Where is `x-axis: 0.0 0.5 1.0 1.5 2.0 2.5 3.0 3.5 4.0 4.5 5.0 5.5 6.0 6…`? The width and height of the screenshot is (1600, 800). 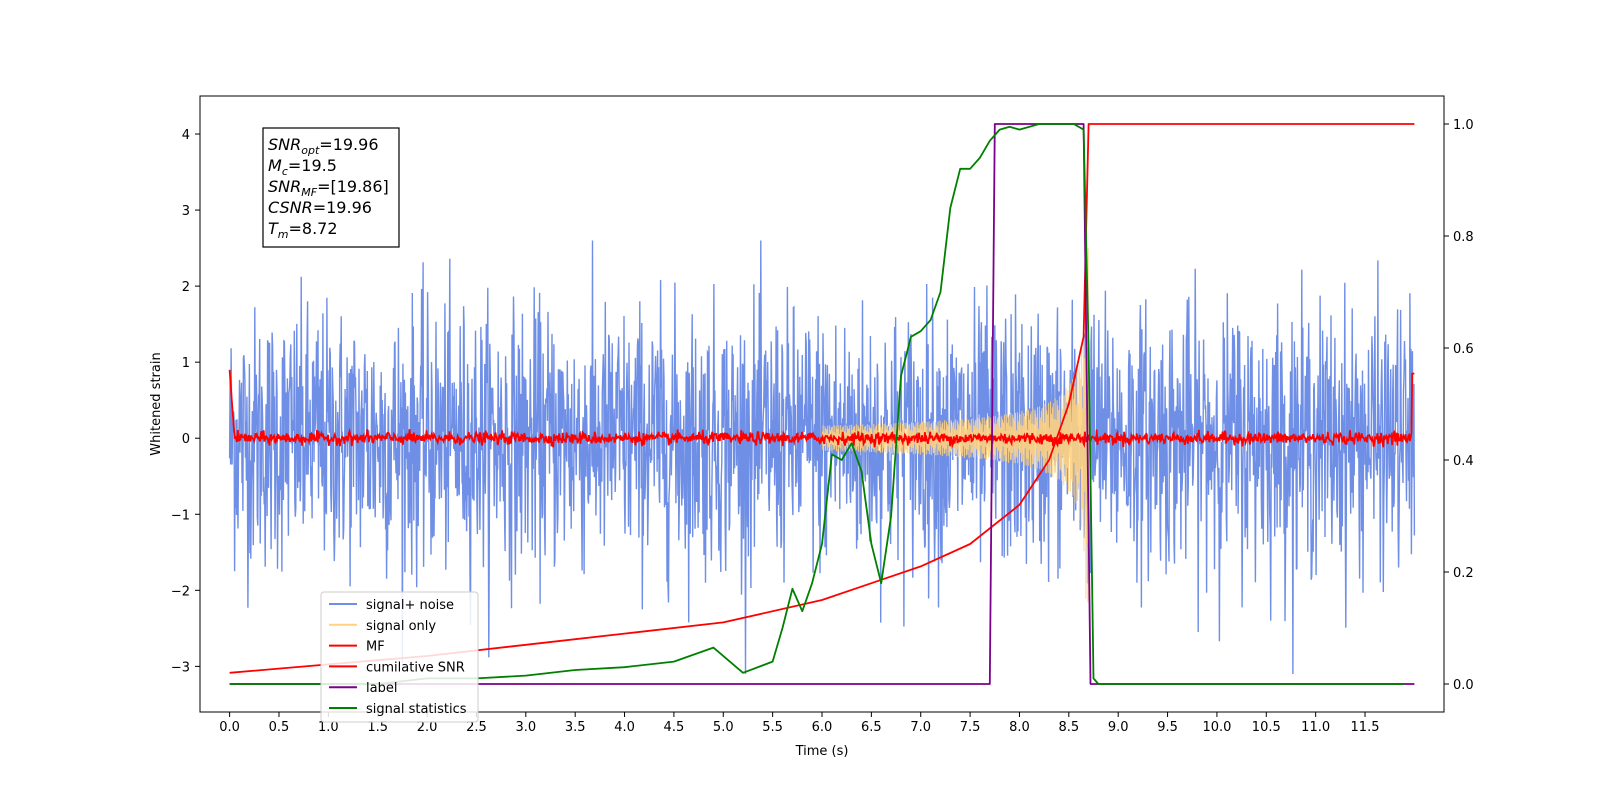 x-axis: 0.0 0.5 1.0 1.5 2.0 2.5 3.0 3.5 4.0 4.5 5.0 5.5 6.0 6… is located at coordinates (799, 723).